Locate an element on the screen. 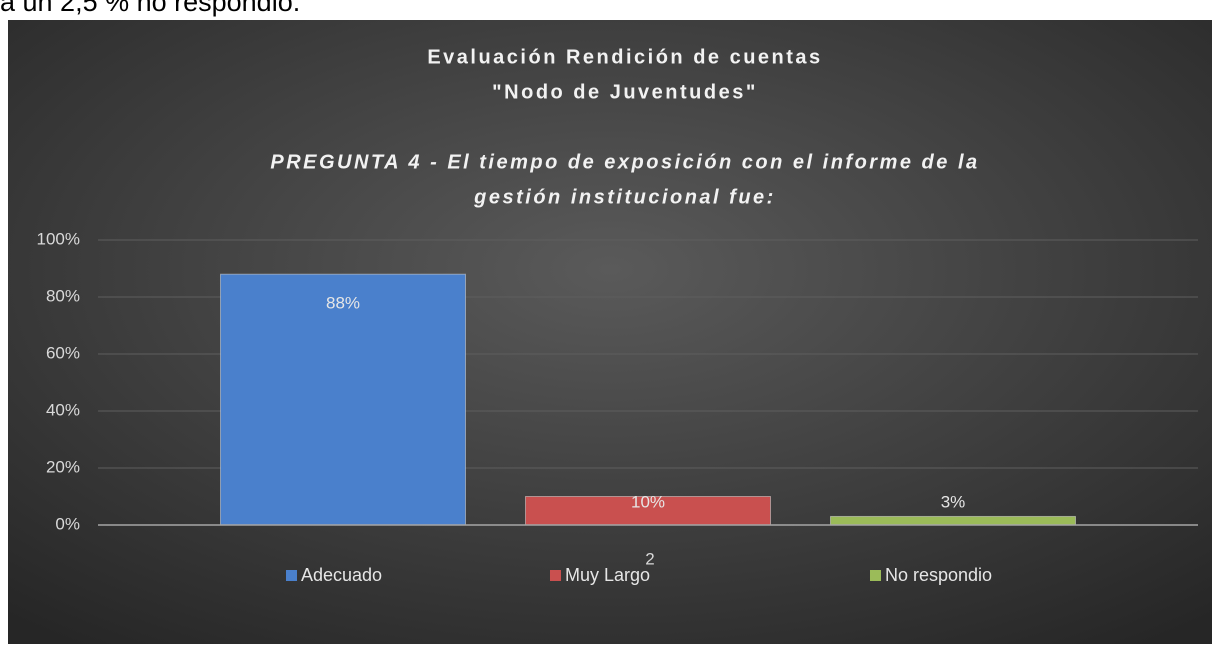  x-tick-label: 2 is located at coordinates (649, 558).